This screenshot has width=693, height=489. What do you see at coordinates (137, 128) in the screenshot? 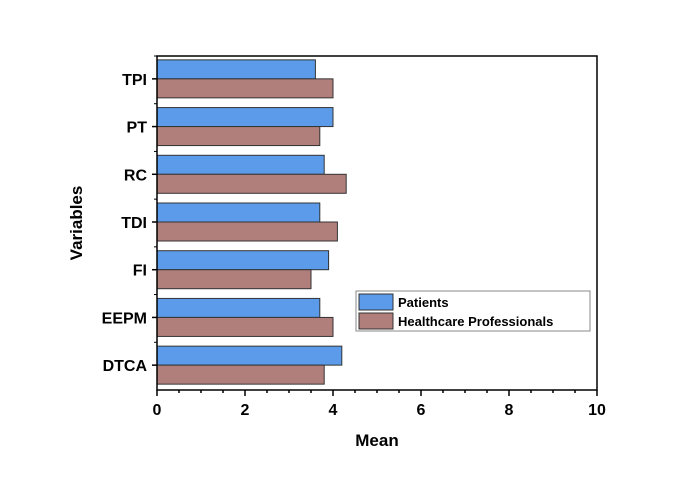
I see `y-tick-label: PT` at bounding box center [137, 128].